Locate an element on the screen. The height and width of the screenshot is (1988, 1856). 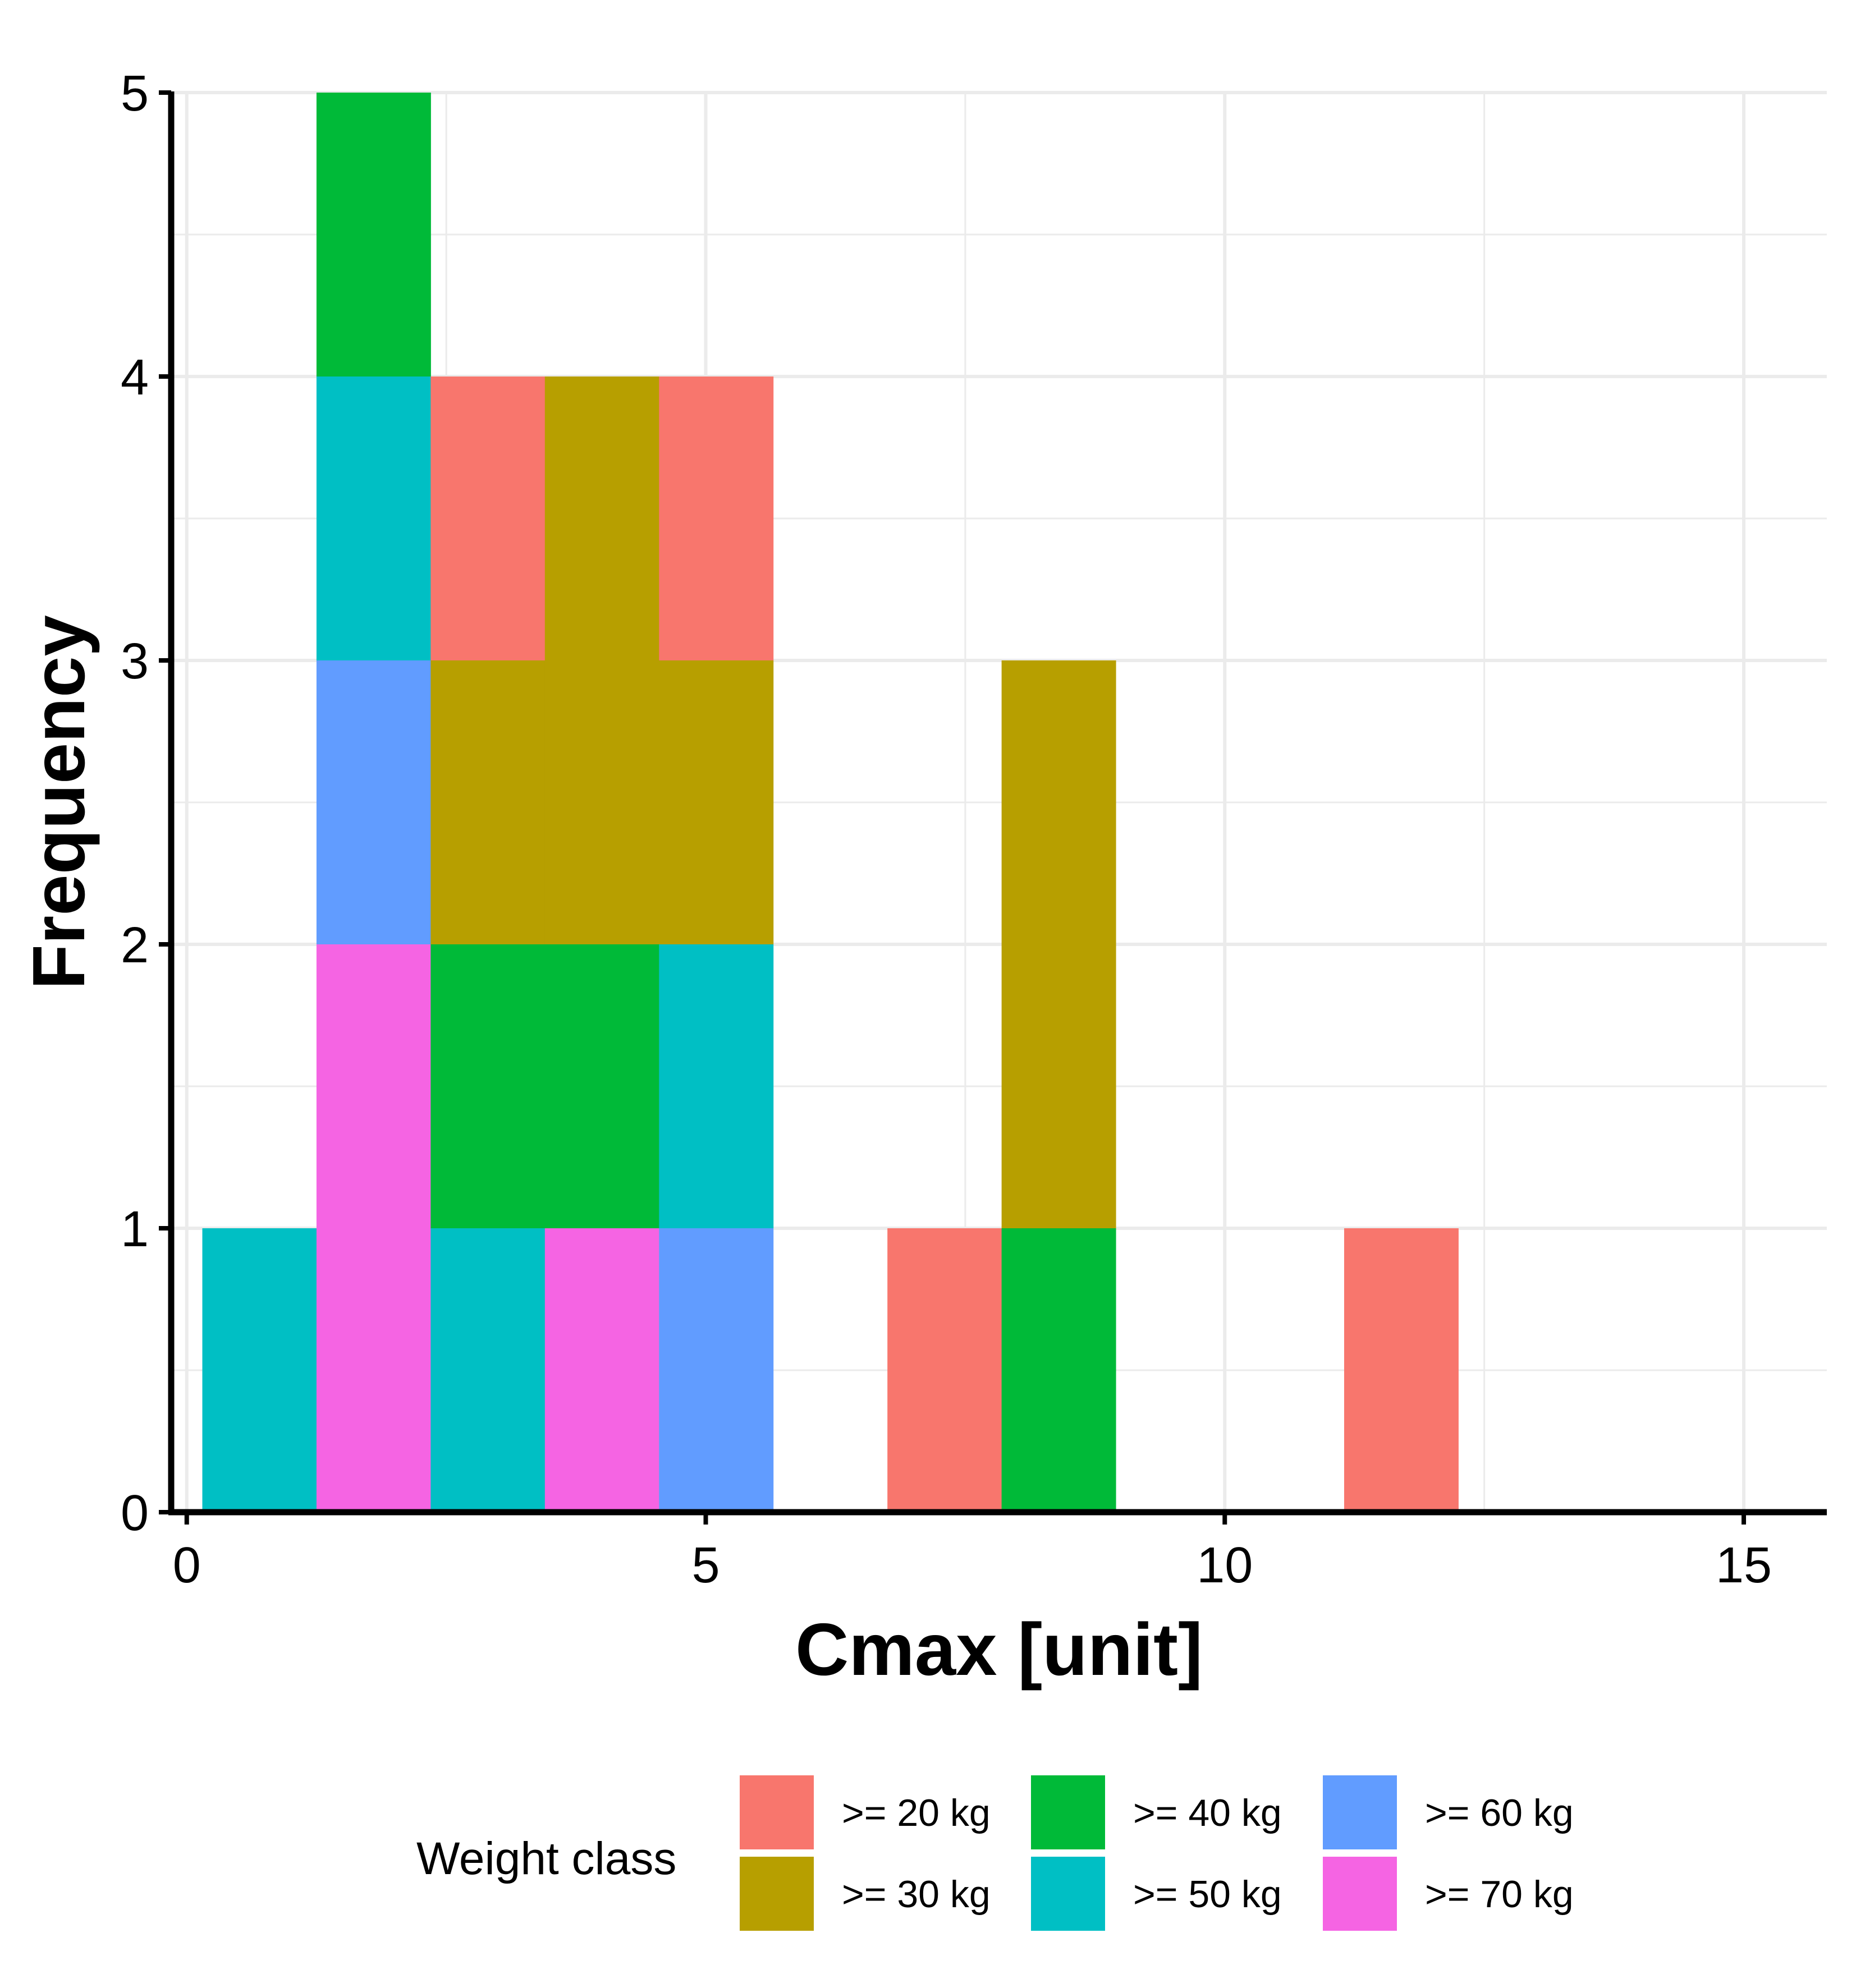
legend-label: >= 60 kg is located at coordinates (1499, 1813).